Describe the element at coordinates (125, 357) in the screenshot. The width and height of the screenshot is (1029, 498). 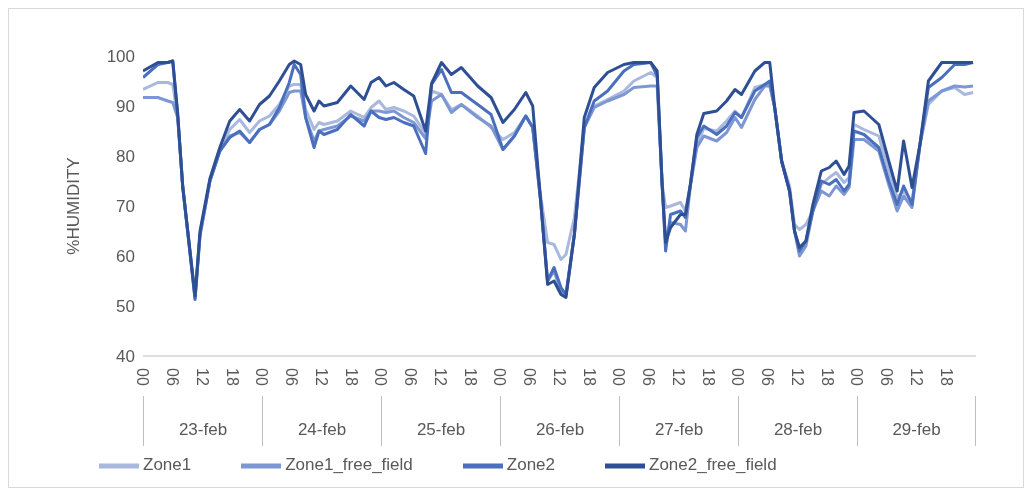
I see `y-tick-label: 40` at that location.